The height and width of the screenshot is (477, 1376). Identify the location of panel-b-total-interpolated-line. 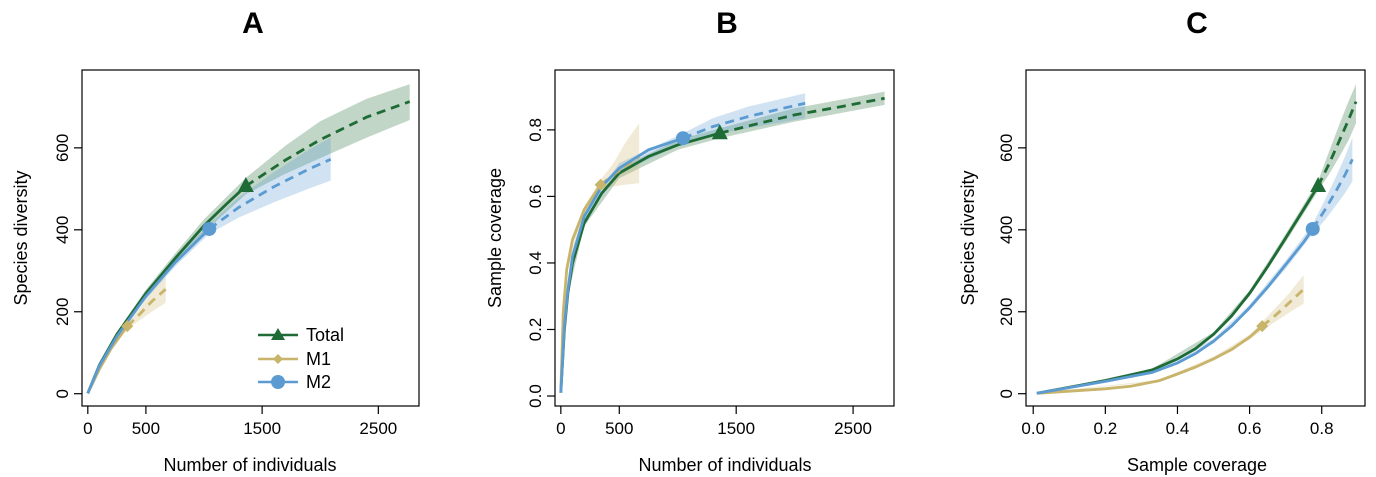
(640, 262).